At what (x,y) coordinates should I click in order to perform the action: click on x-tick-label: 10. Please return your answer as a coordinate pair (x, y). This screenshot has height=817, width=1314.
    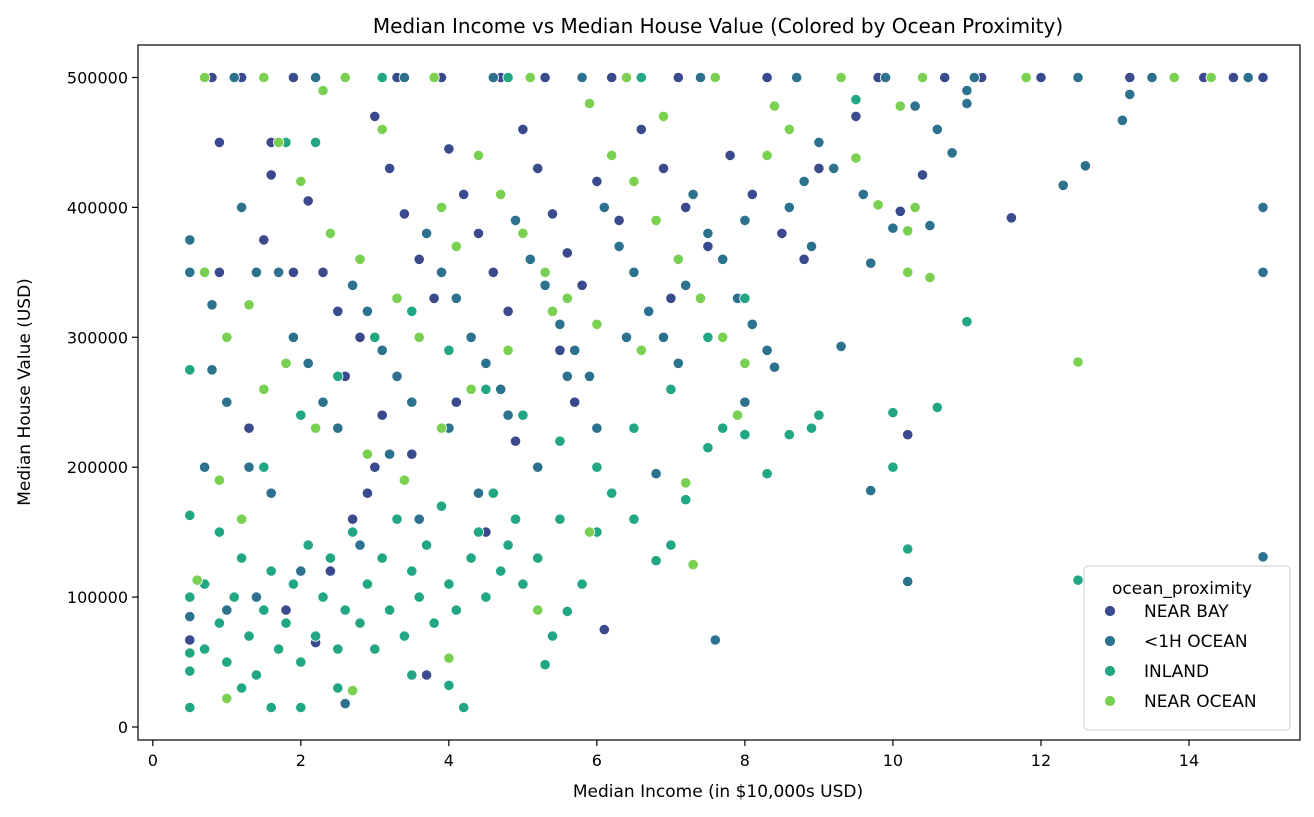
    Looking at the image, I should click on (893, 760).